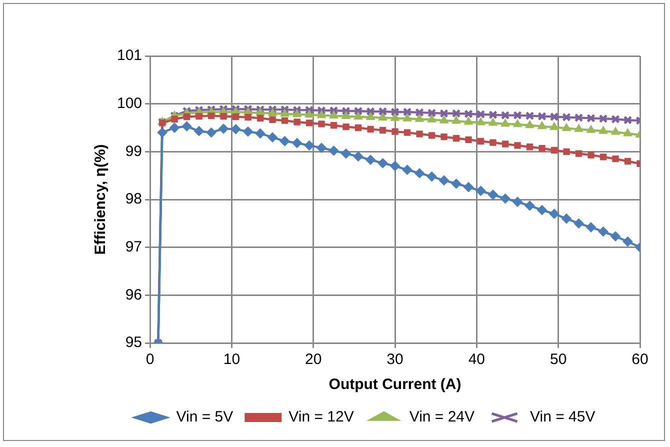 This screenshot has height=447, width=670. I want to click on y-tick-label: 96, so click(133, 295).